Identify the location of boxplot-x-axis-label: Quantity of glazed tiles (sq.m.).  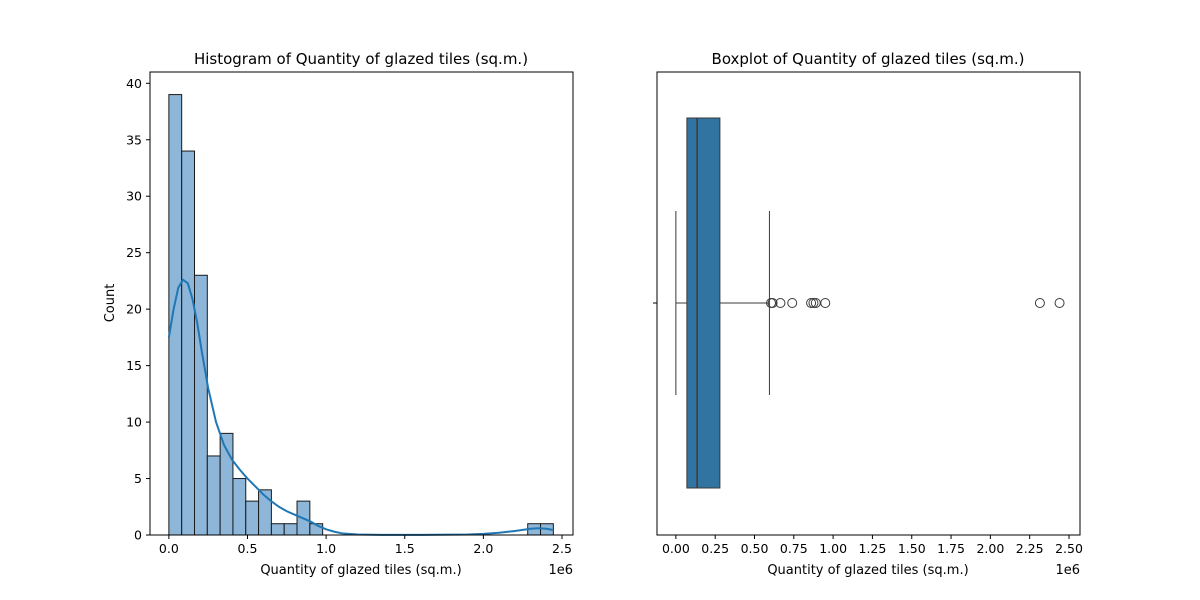
(867, 570).